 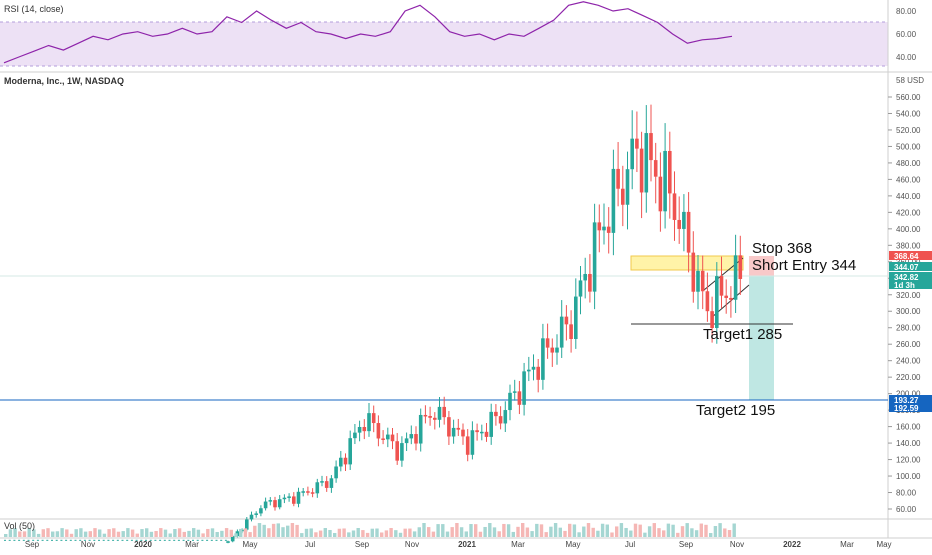 I want to click on time-axis-label: Mar, so click(x=192, y=544).